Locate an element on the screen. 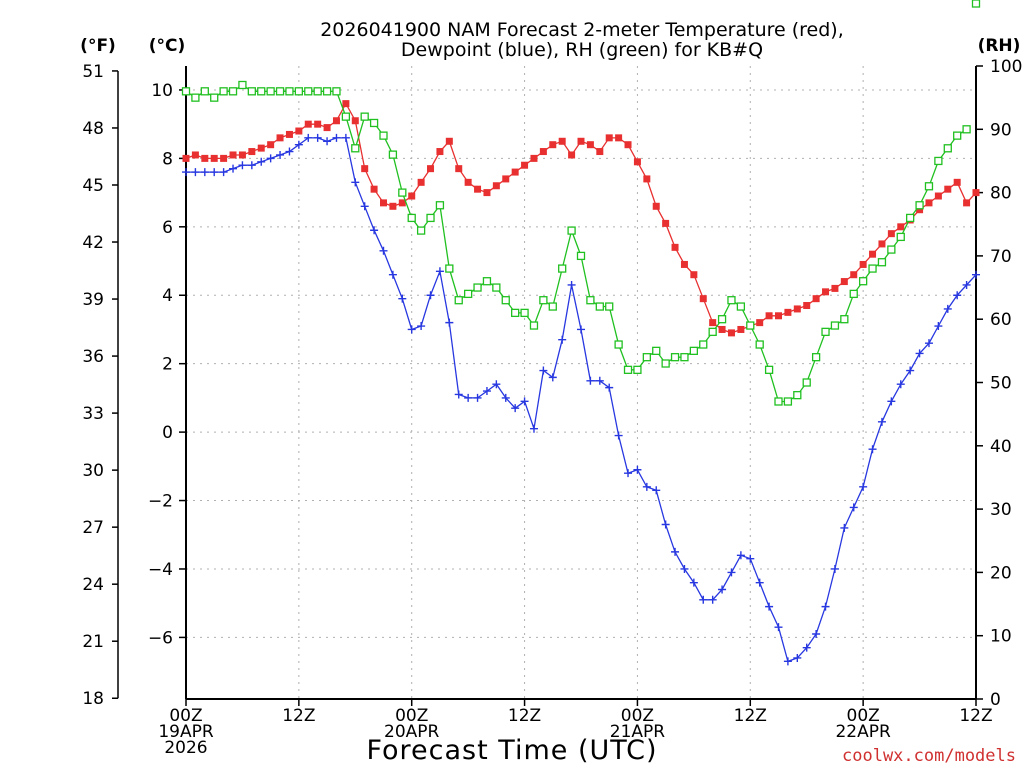 The width and height of the screenshot is (1024, 768). rh-tick-label: 70 is located at coordinates (1001, 257).